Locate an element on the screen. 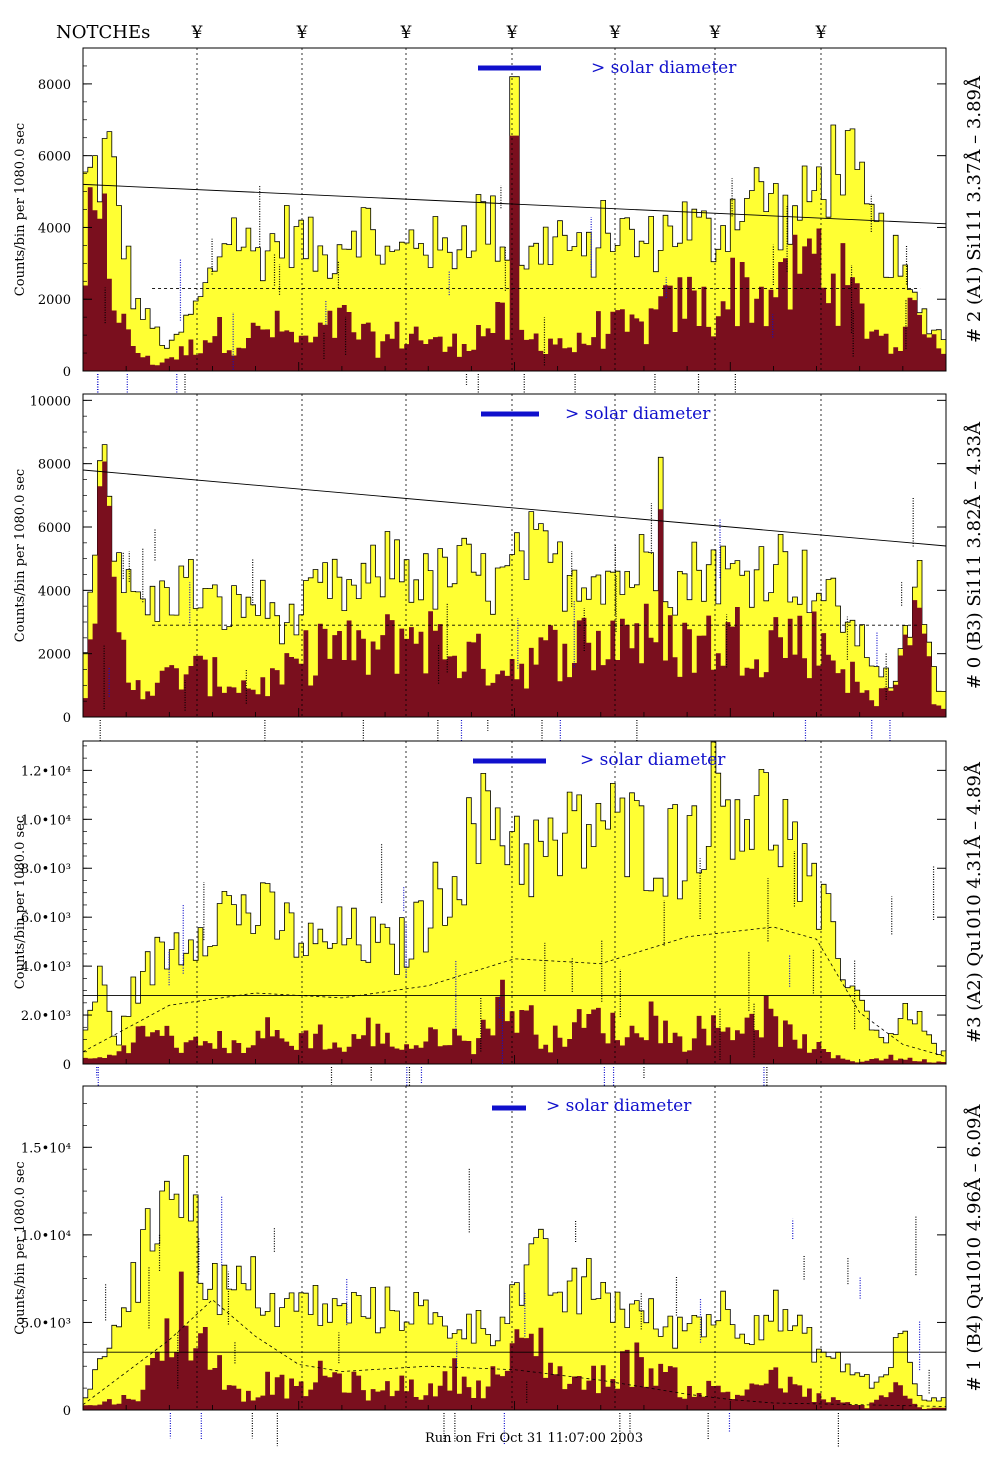  y-tick-label: 1.5•10⁴ is located at coordinates (46, 1148).